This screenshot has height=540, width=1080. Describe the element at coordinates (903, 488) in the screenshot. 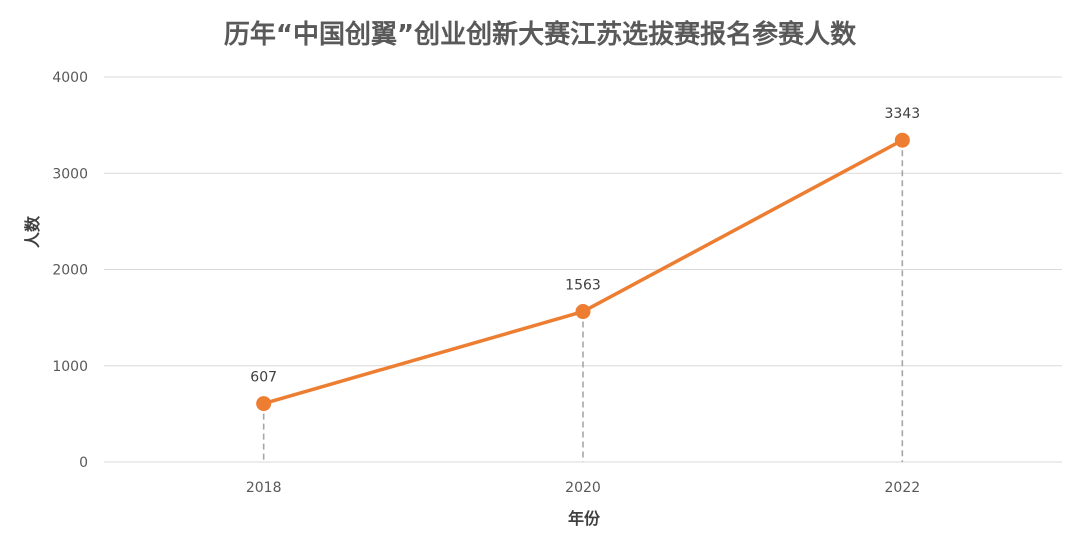

I see `x-tick-label: 2022` at that location.